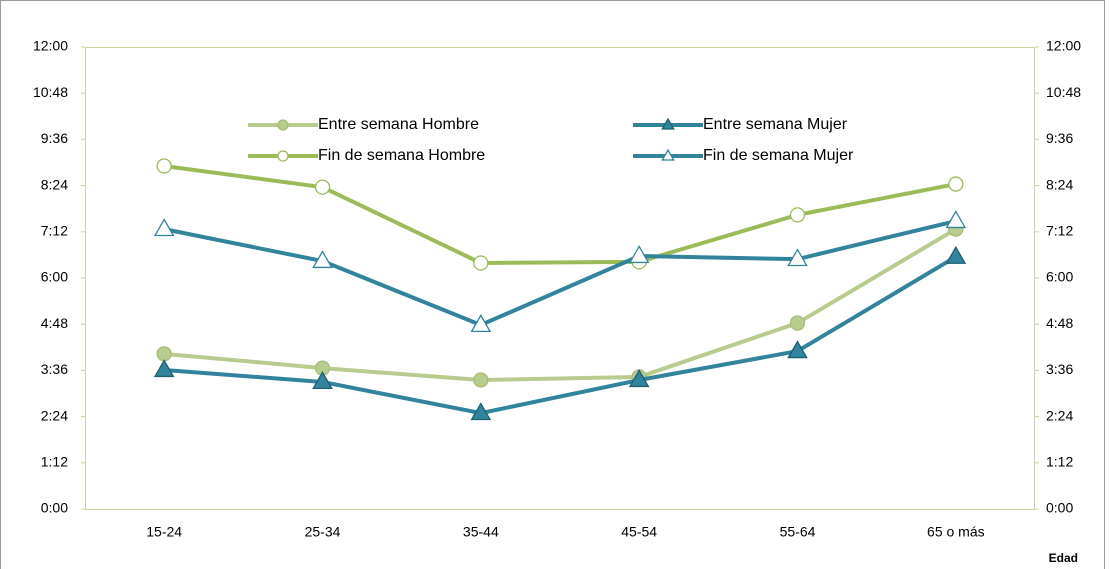  I want to click on y-tick-label: 2:24, so click(54, 415).